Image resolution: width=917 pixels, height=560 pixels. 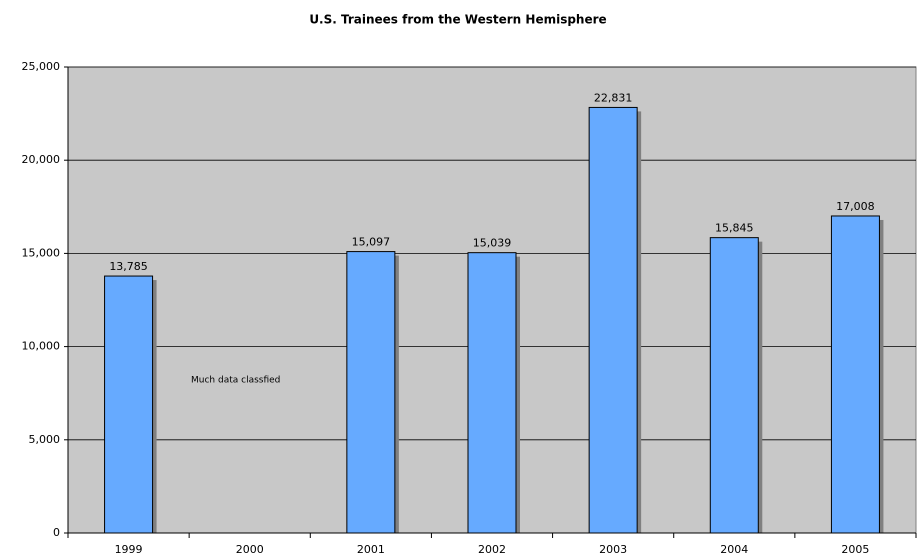 What do you see at coordinates (56, 532) in the screenshot?
I see `y-tick-label: 0` at bounding box center [56, 532].